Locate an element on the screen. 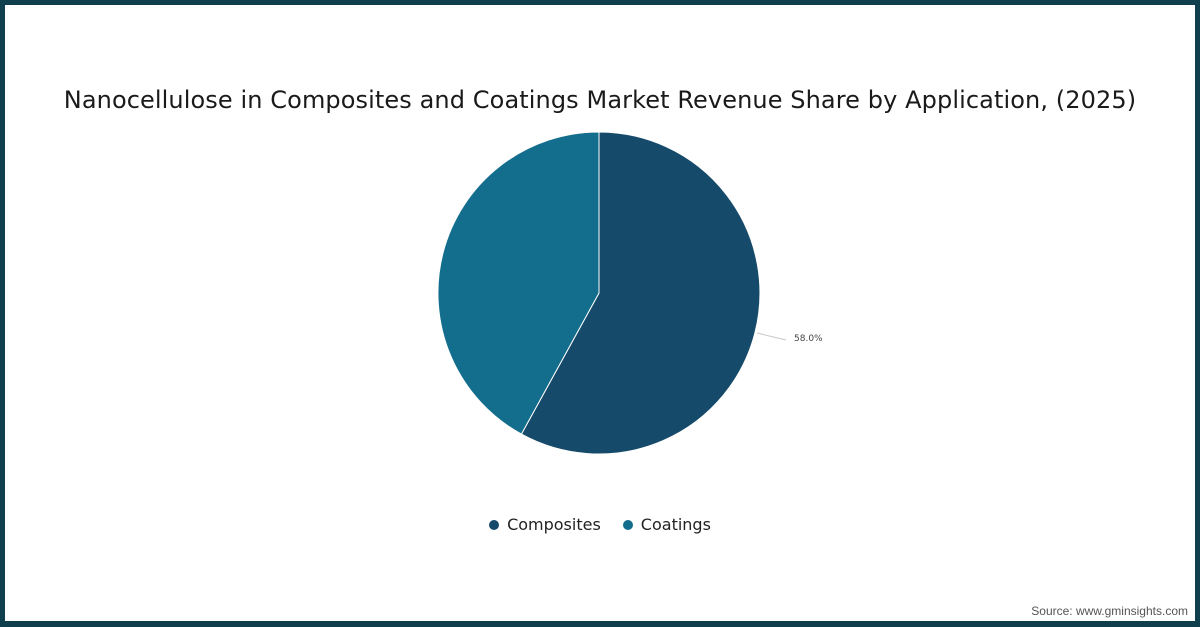 The height and width of the screenshot is (627, 1200). legend-label-coatings: Coatings is located at coordinates (675, 524).